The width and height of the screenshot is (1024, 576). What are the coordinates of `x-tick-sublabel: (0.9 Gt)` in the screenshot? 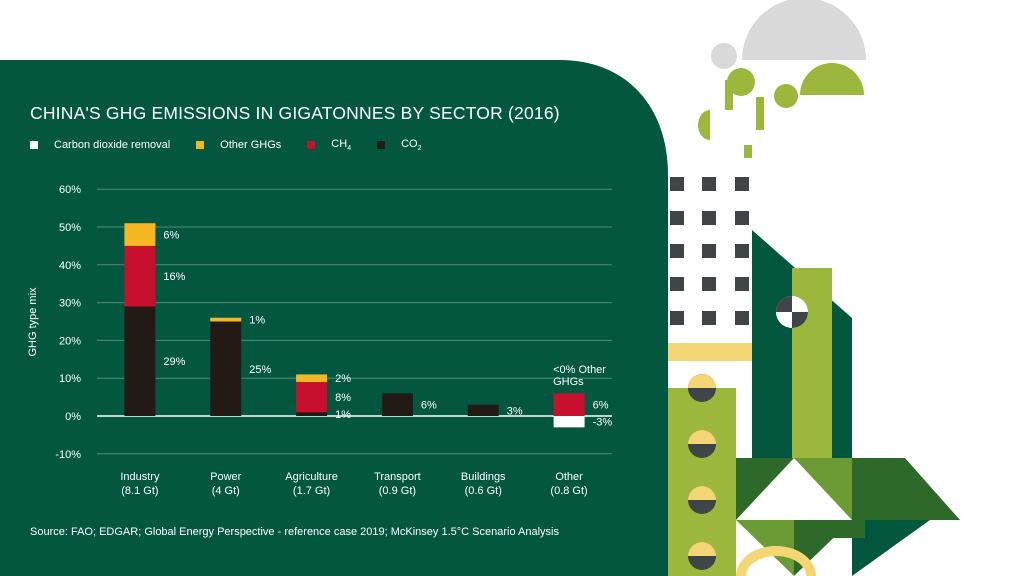 It's located at (397, 491).